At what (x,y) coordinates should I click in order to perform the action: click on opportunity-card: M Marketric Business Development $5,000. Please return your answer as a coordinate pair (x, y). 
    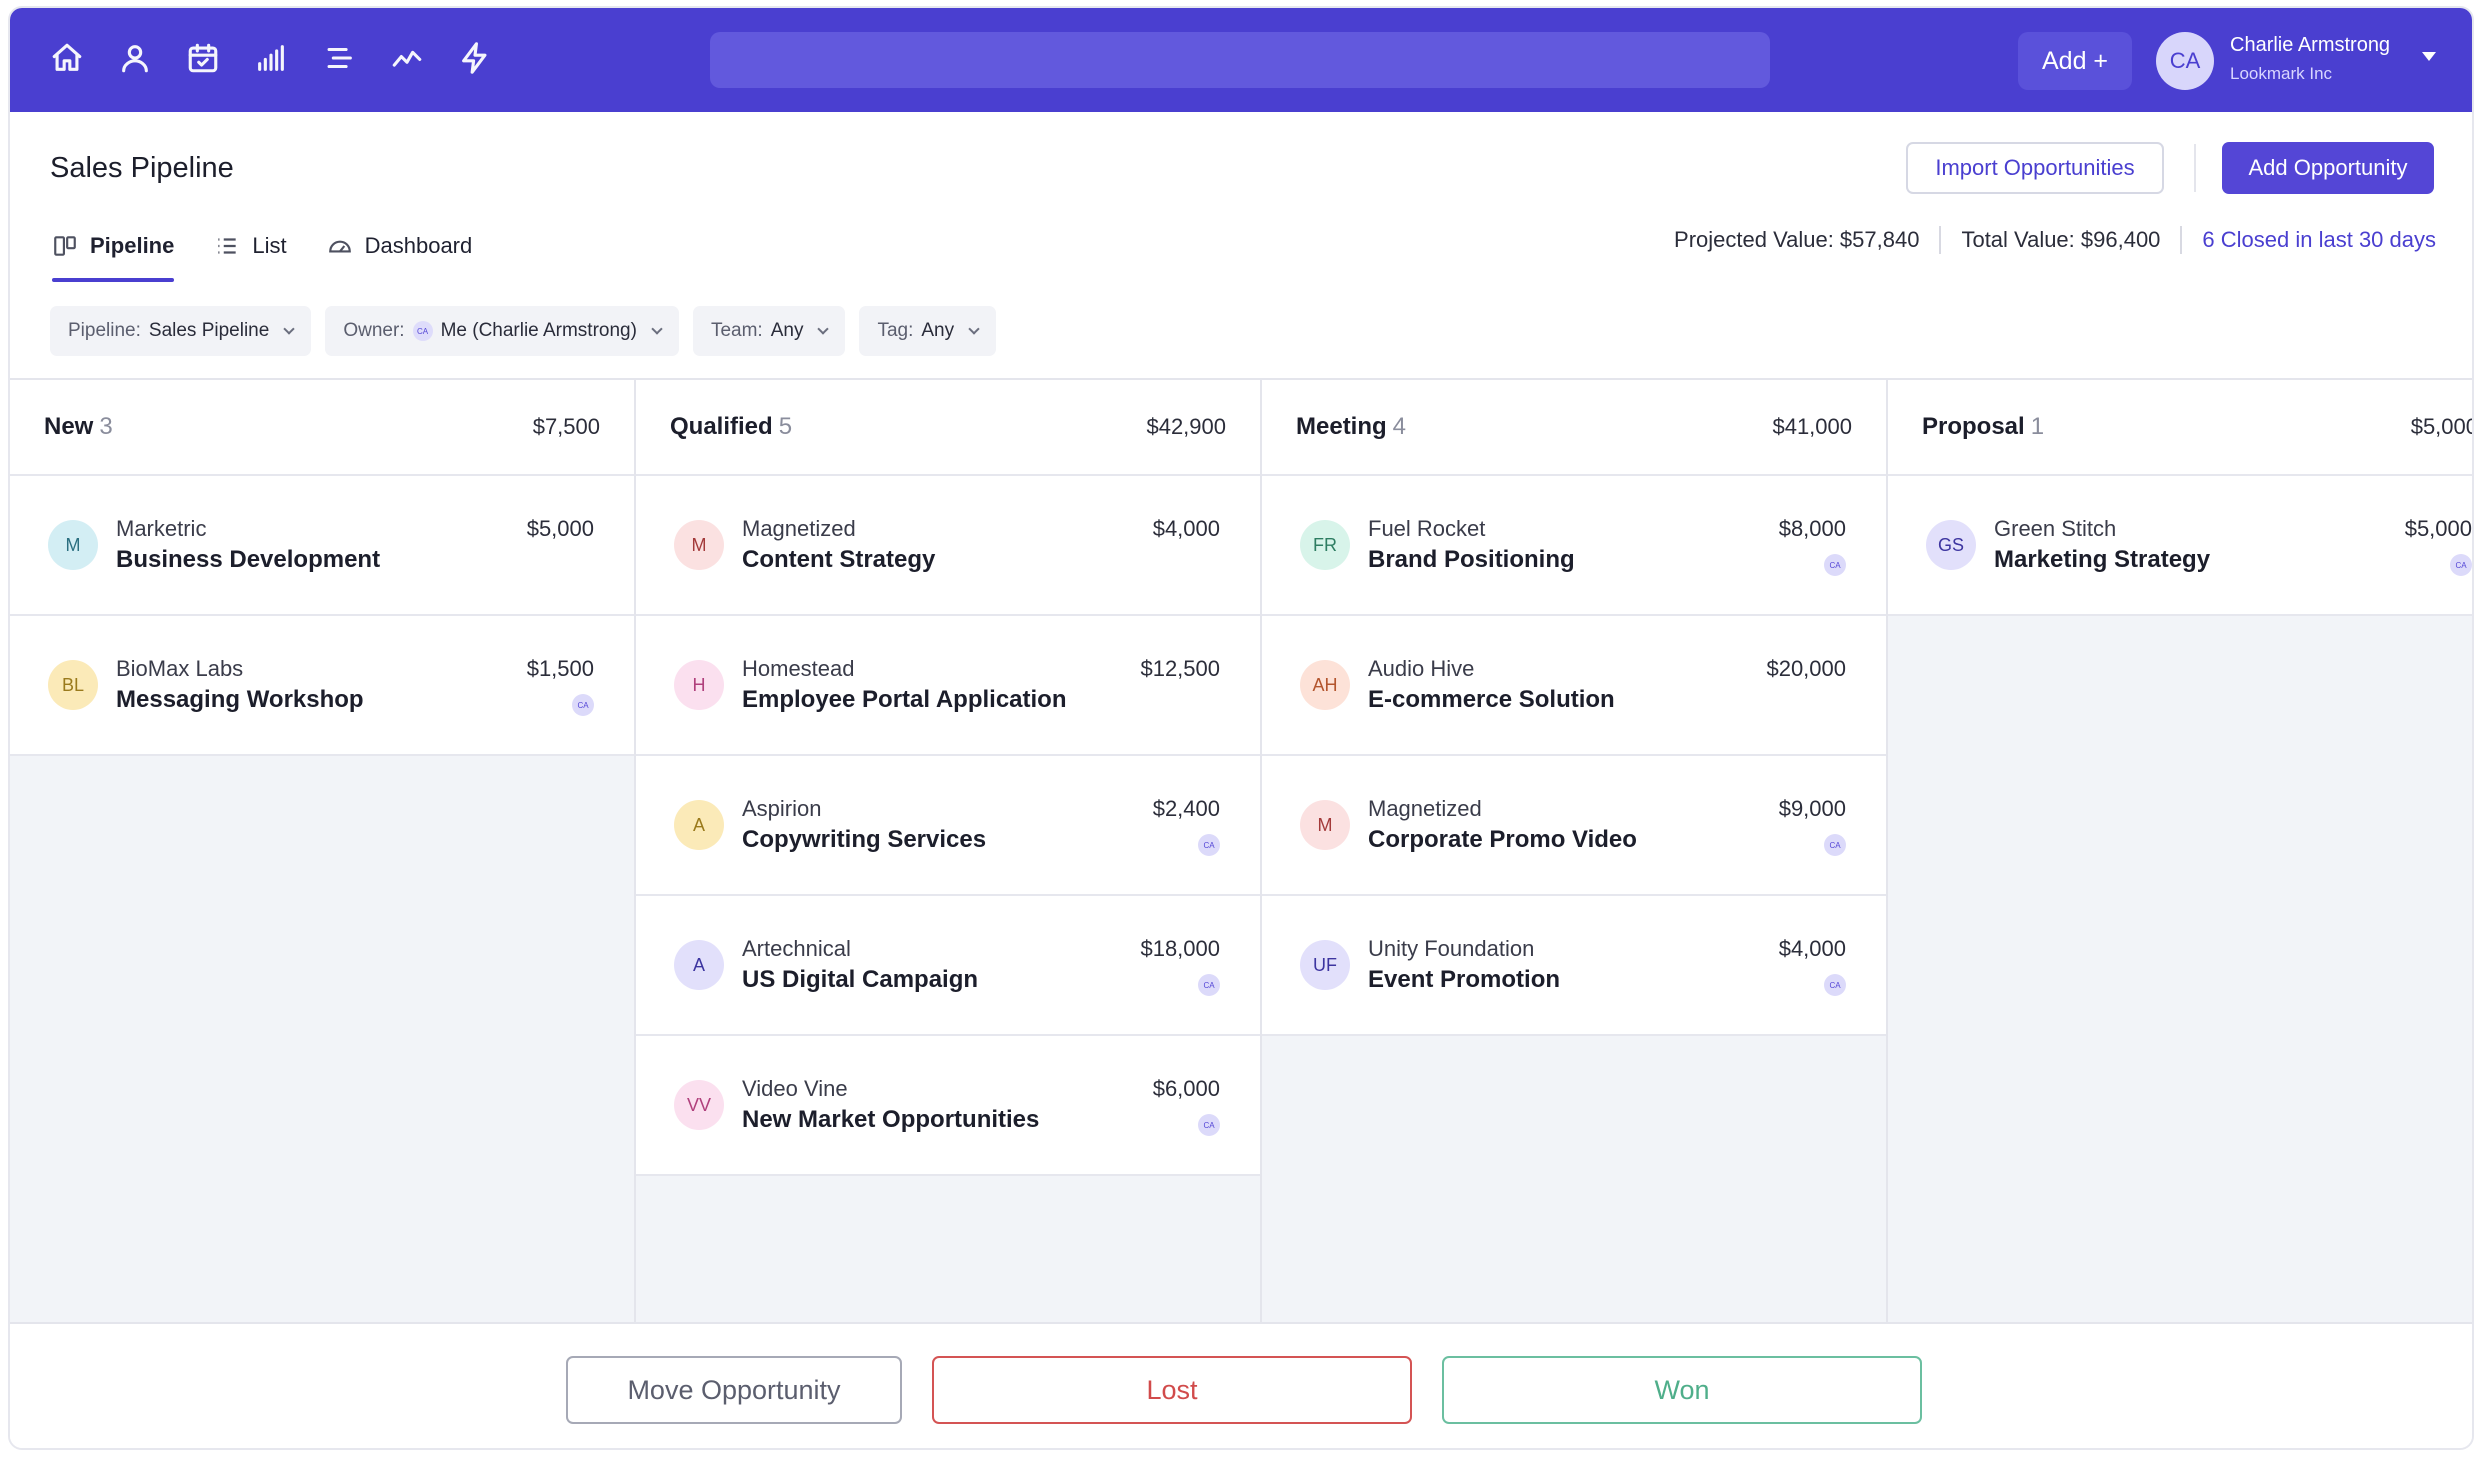
    Looking at the image, I should click on (322, 546).